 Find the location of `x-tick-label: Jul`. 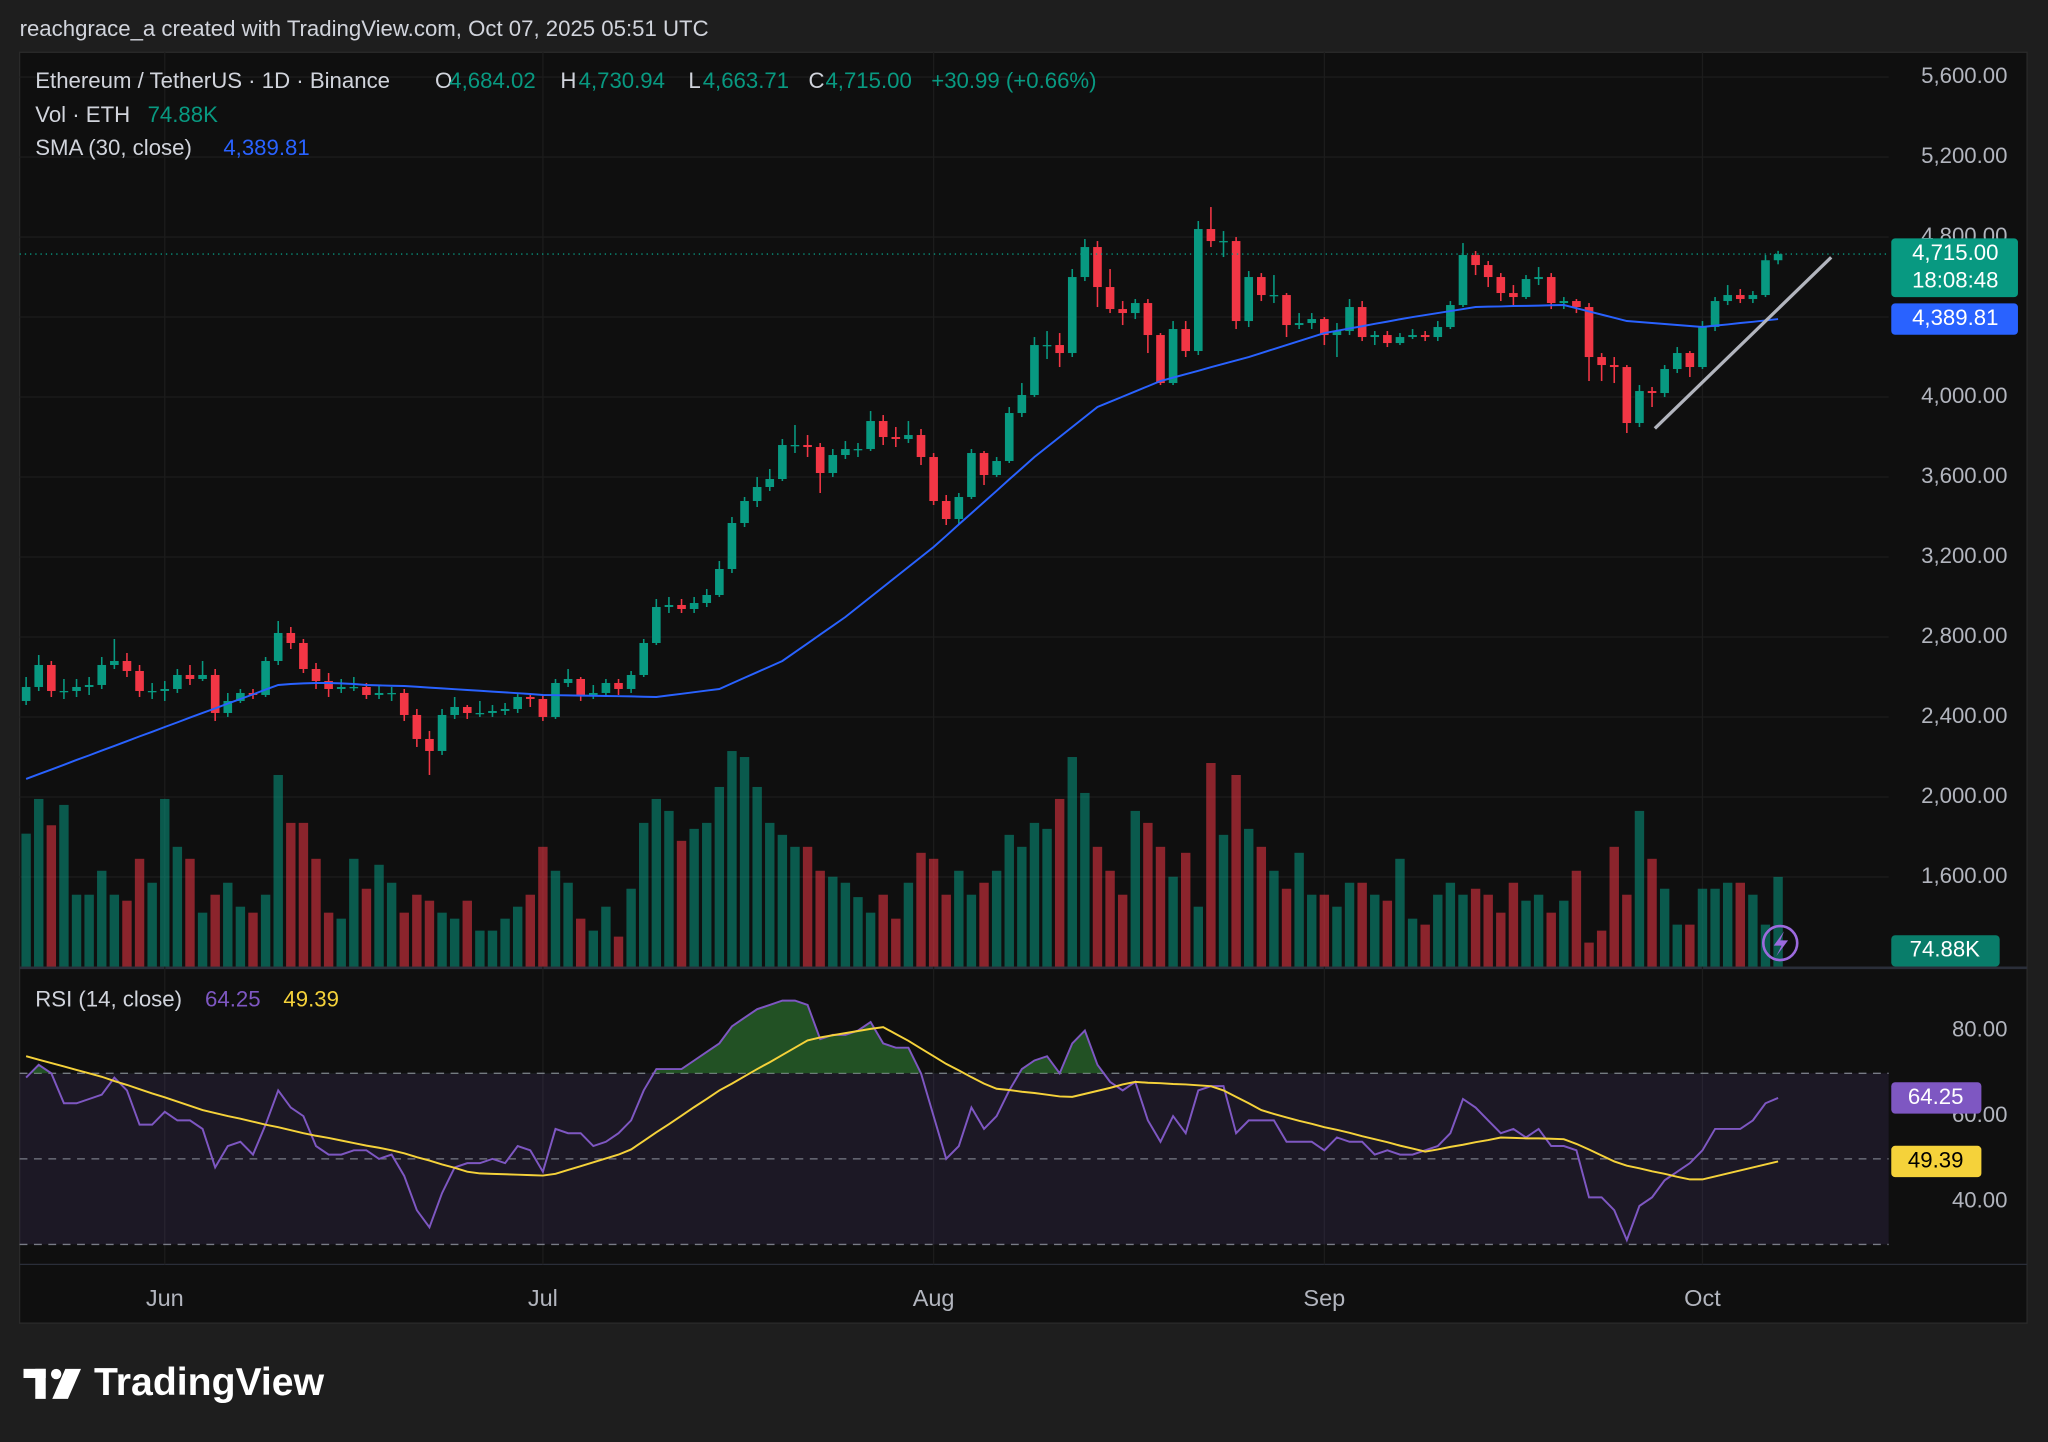

x-tick-label: Jul is located at coordinates (543, 1298).